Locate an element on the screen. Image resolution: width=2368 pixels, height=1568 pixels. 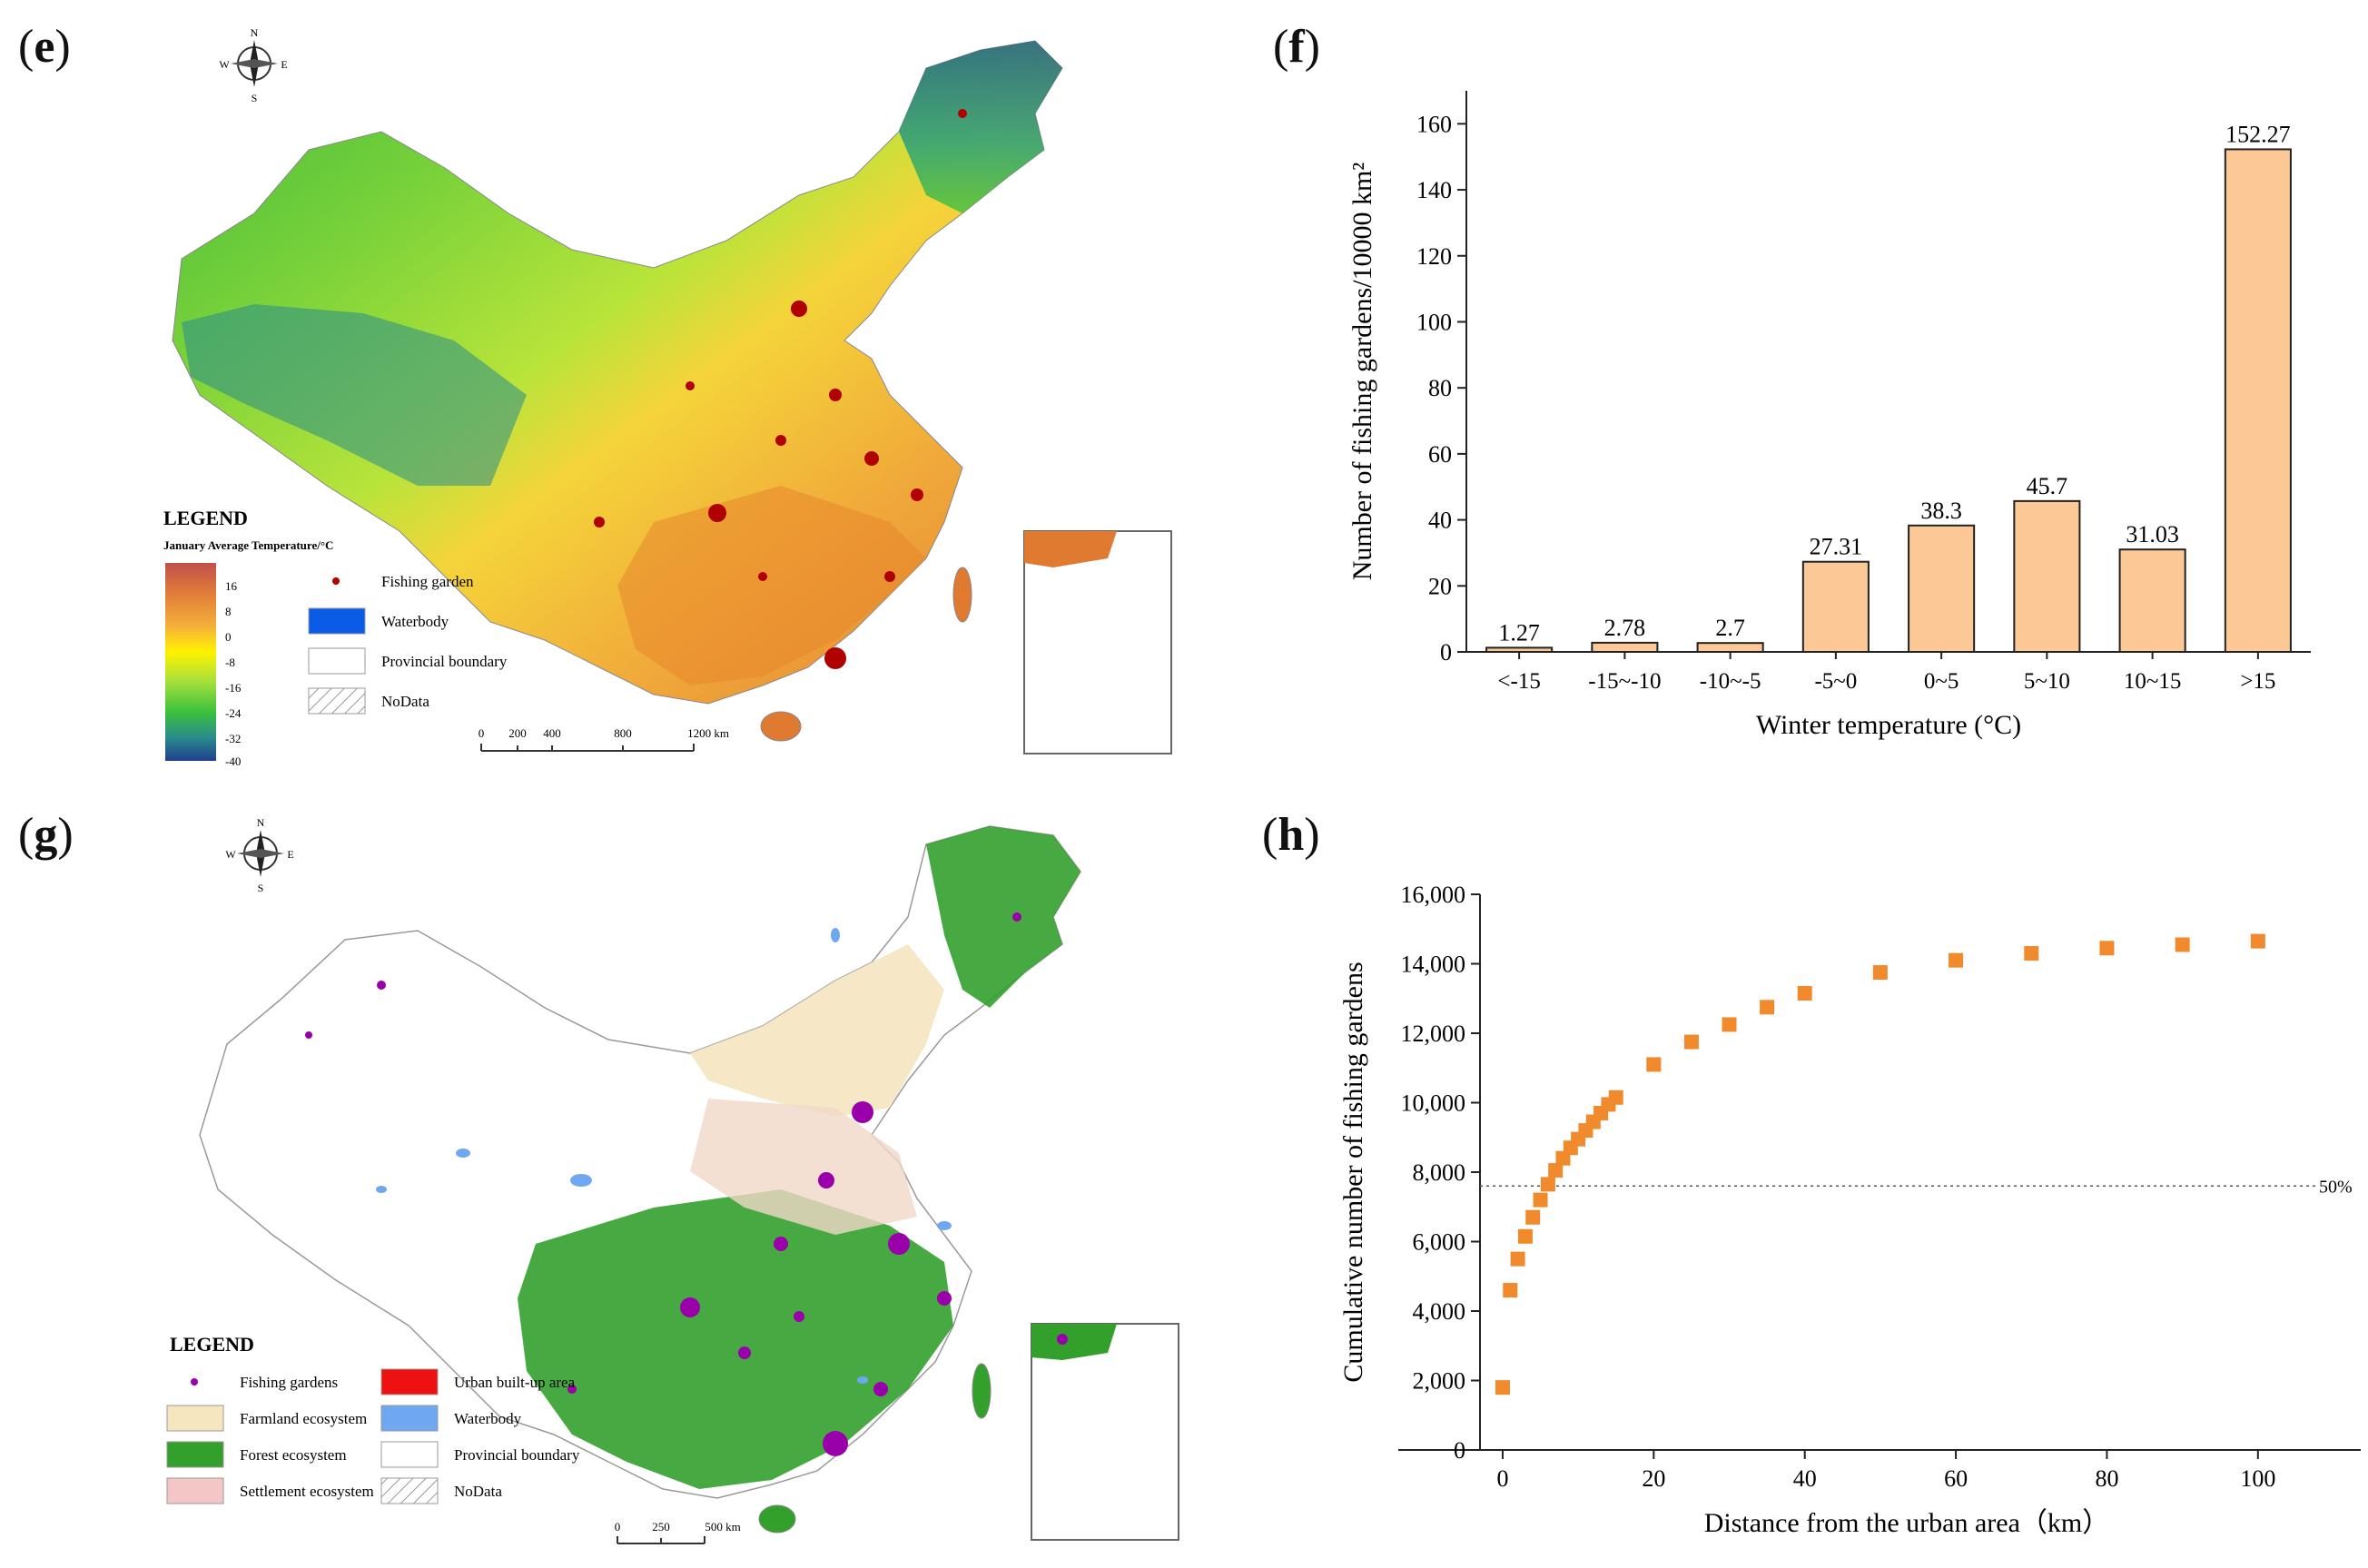
x-tick-label: -15~-10 is located at coordinates (1624, 682).